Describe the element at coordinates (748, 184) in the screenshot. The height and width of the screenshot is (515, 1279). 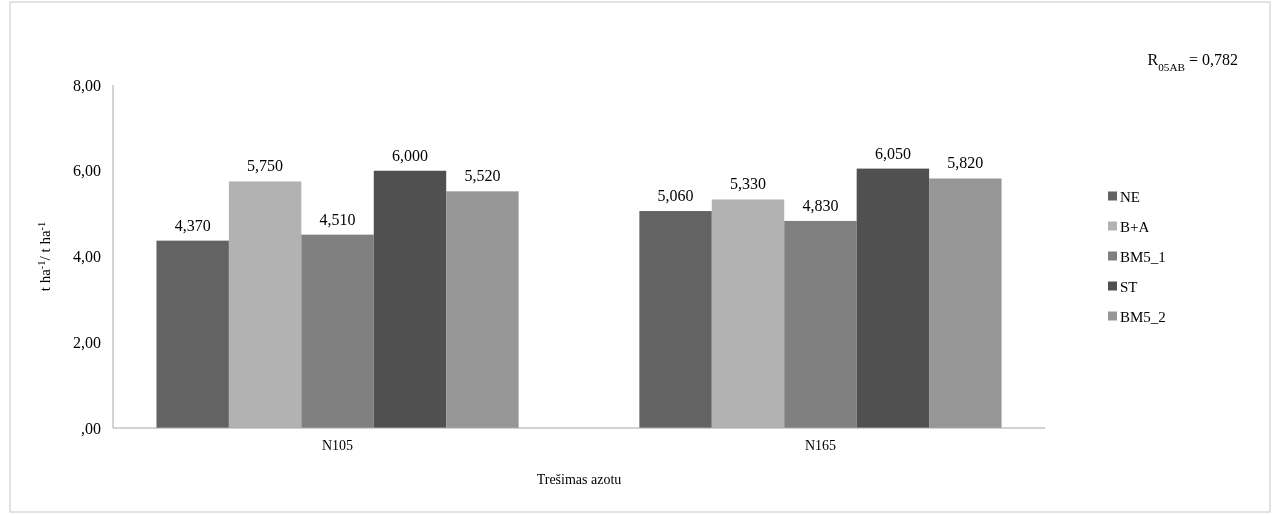
I see `data-label: 5,330` at that location.